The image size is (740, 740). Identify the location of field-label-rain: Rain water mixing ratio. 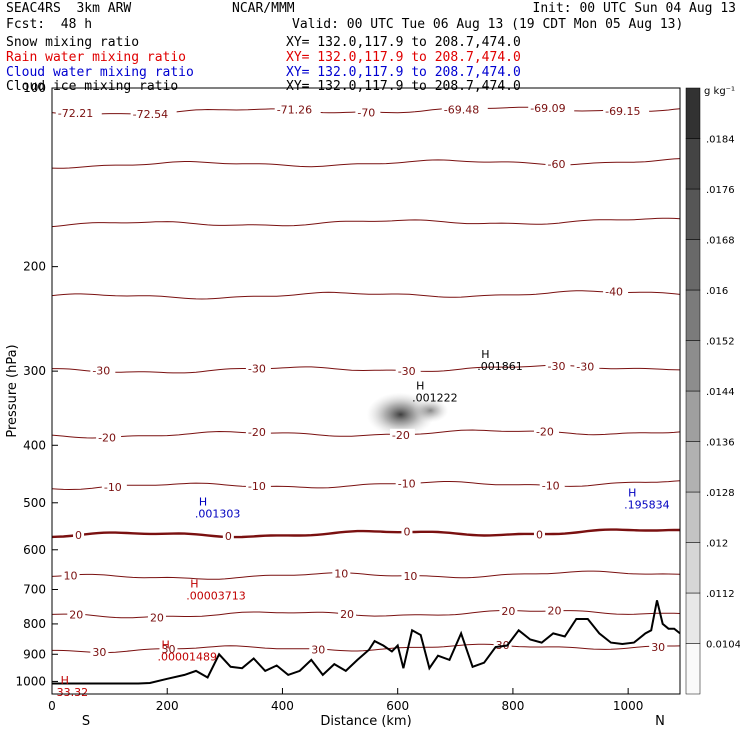
(96, 57).